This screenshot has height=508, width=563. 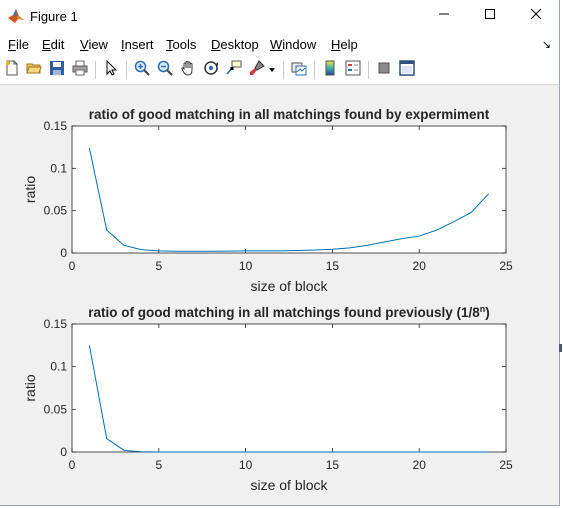 I want to click on zoom-out-button, so click(x=165, y=70).